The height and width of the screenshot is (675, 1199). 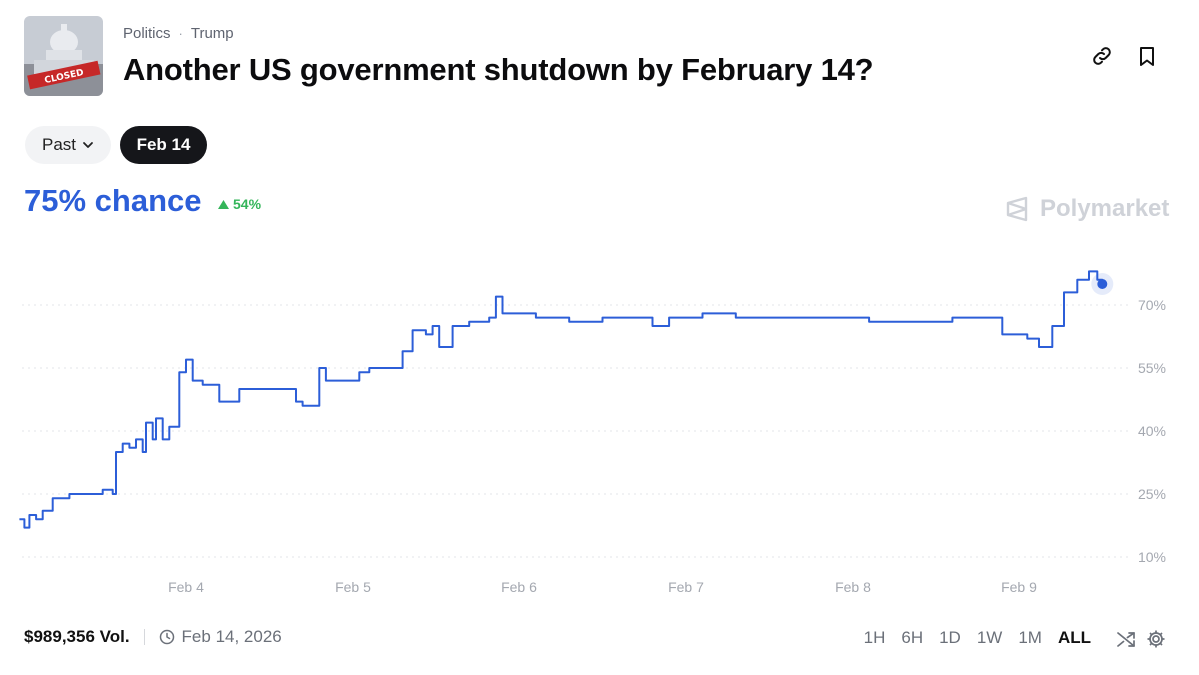 I want to click on range-all: ALL, so click(x=1074, y=637).